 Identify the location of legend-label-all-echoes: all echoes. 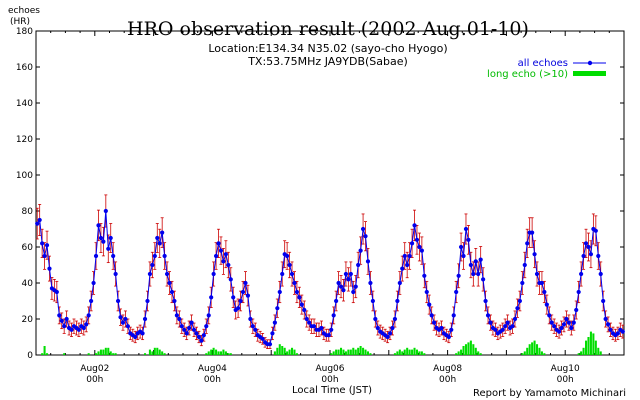
(543, 63).